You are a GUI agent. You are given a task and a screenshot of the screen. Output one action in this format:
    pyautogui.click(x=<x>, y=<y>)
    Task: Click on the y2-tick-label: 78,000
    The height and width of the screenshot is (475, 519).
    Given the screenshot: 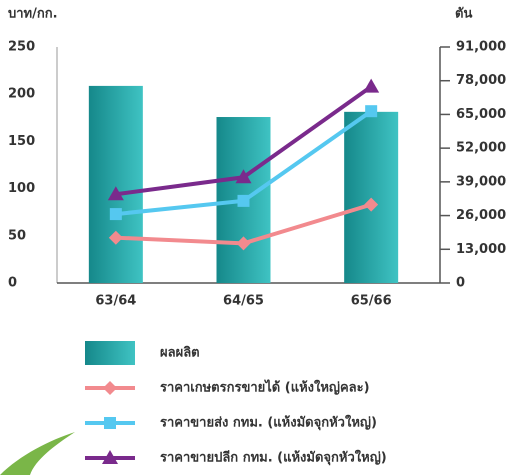 What is the action you would take?
    pyautogui.click(x=481, y=80)
    